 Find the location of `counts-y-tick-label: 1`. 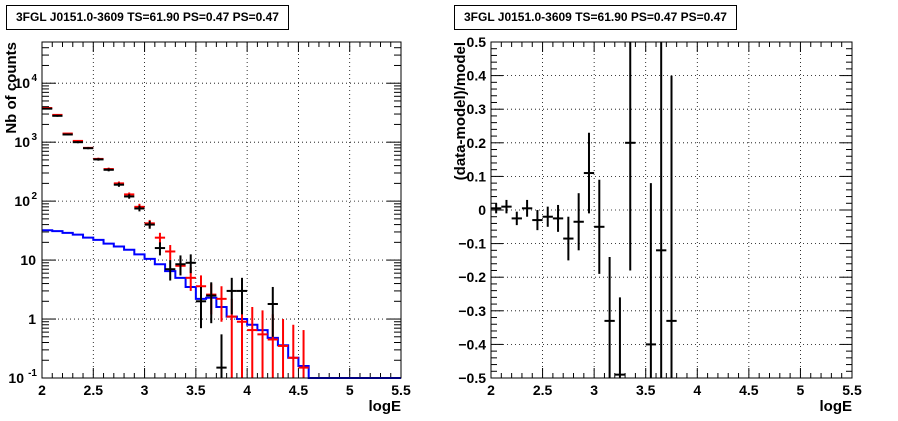

counts-y-tick-label: 1 is located at coordinates (32, 319).